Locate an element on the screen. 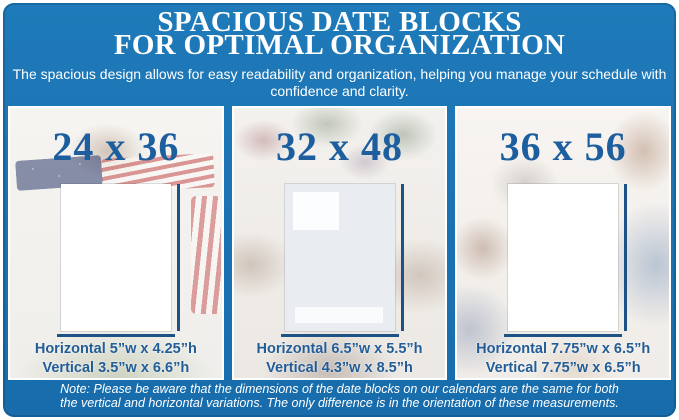  horizontal-dimension: Horizontal 7.75”w x 6.5”h is located at coordinates (563, 349).